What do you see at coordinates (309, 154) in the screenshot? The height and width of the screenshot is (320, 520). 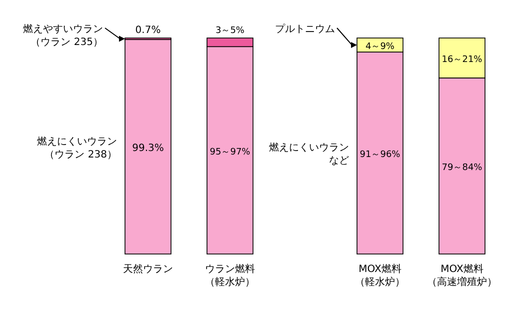 I see `series-label: 燃えにくいウランなど` at bounding box center [309, 154].